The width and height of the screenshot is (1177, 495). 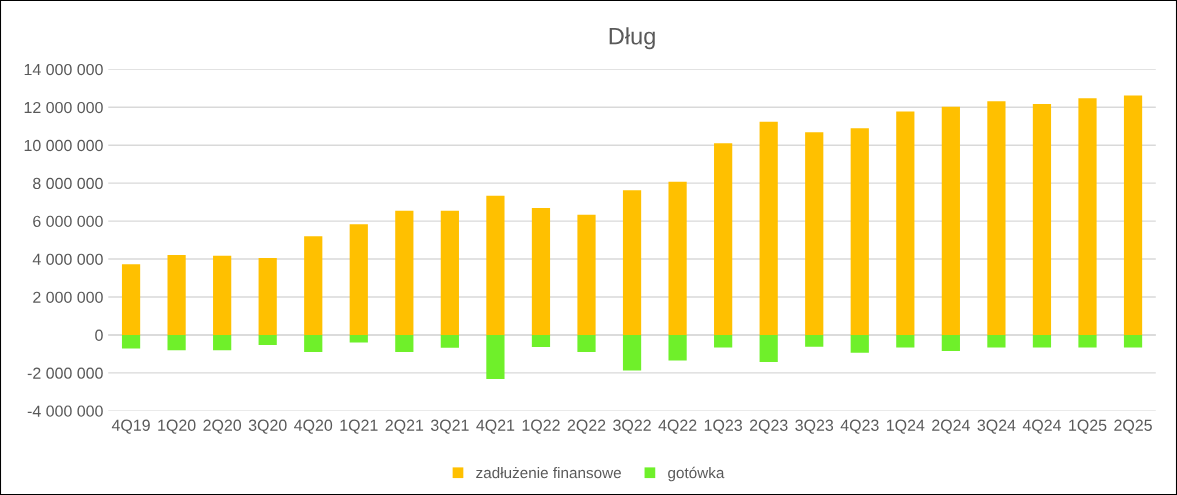 What do you see at coordinates (768, 426) in the screenshot?
I see `x-tick-label: 2Q23` at bounding box center [768, 426].